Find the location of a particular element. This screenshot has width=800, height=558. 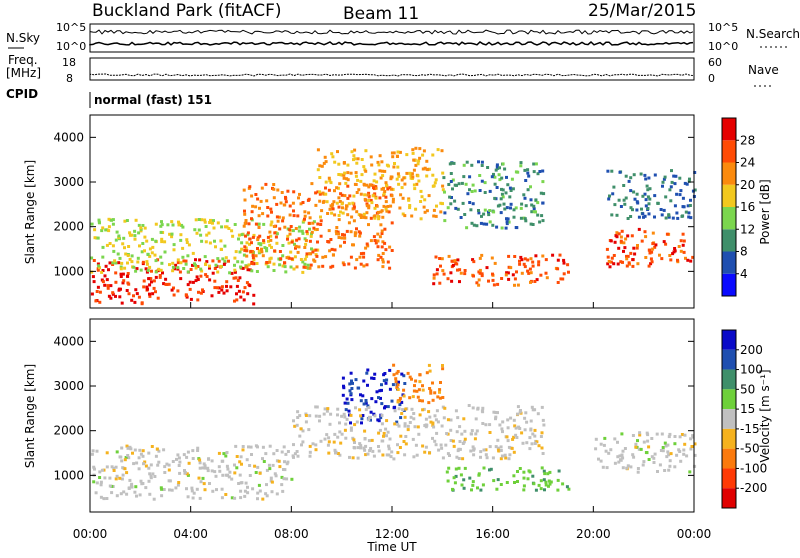

colorbar-frame is located at coordinates (729, 419).